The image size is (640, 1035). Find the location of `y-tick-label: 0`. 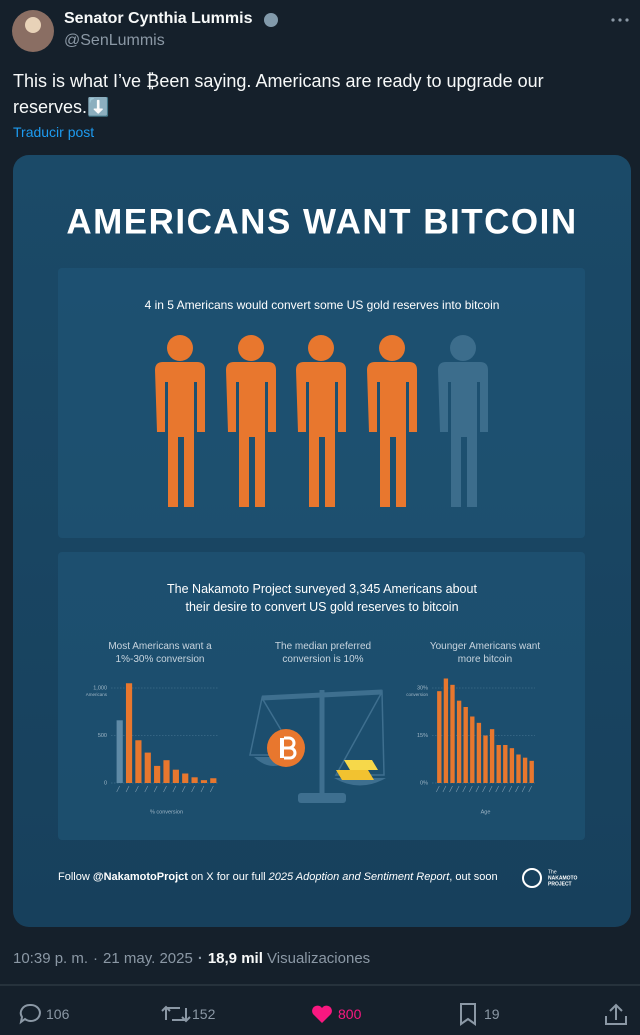

y-tick-label: 0 is located at coordinates (105, 783).